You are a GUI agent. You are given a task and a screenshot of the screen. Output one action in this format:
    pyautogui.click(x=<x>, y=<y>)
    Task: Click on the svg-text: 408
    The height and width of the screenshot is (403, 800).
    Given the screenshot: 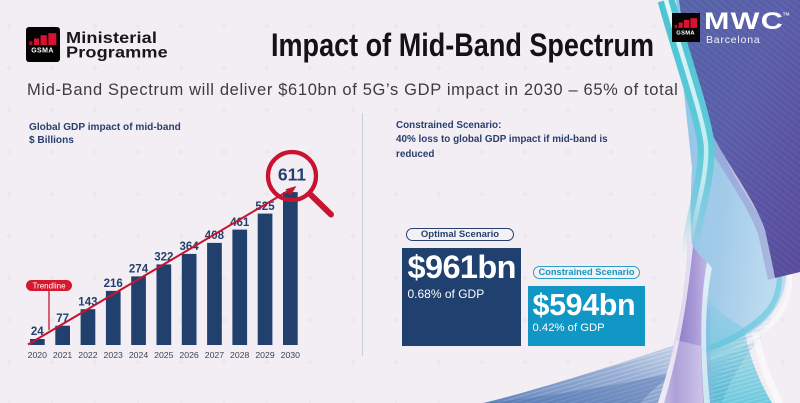 What is the action you would take?
    pyautogui.click(x=215, y=236)
    